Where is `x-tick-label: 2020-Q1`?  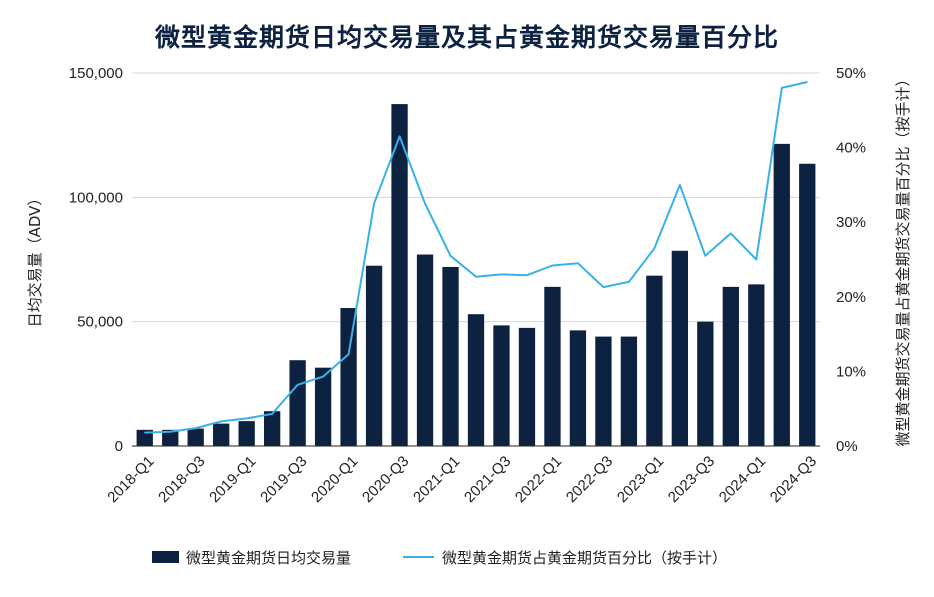
x-tick-label: 2020-Q1 is located at coordinates (334, 479).